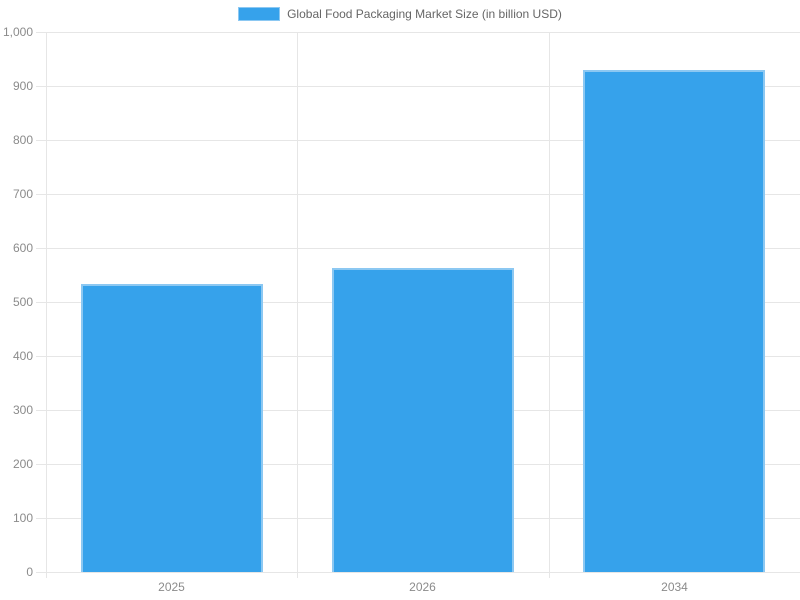 Image resolution: width=800 pixels, height=600 pixels. What do you see at coordinates (22, 464) in the screenshot?
I see `y-tick-label: 200` at bounding box center [22, 464].